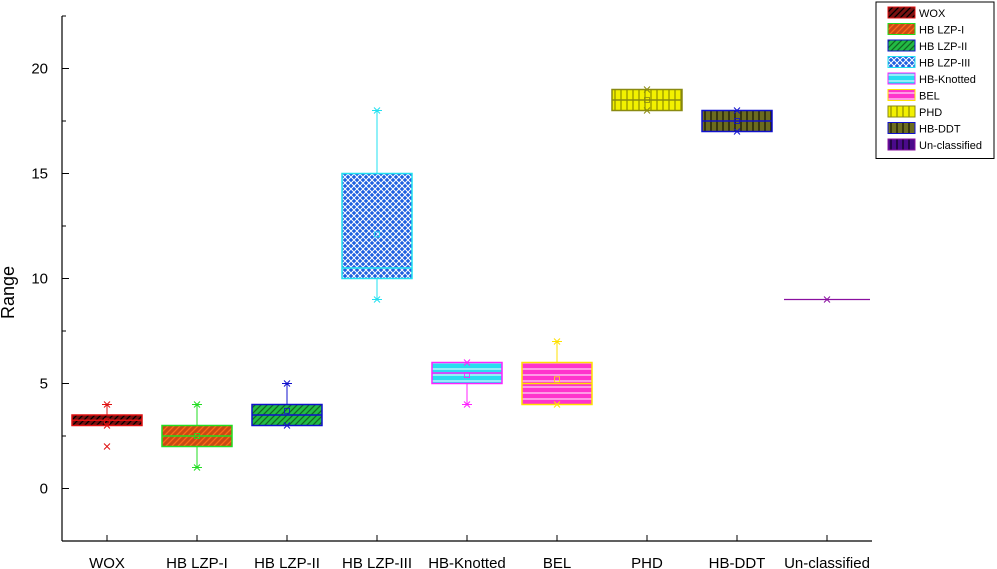 The width and height of the screenshot is (997, 569). I want to click on box-hb-lzp-iii, so click(377, 205).